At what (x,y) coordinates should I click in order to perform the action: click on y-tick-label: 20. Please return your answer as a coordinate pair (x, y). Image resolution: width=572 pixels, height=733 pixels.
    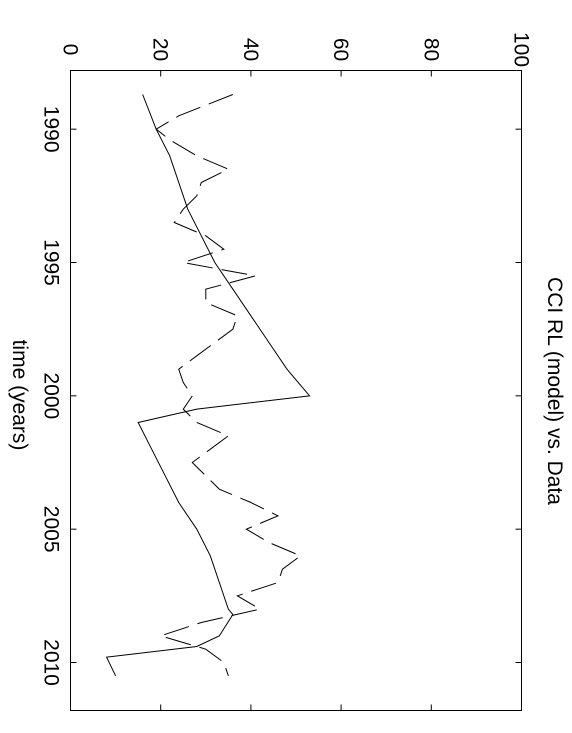
    Looking at the image, I should click on (160, 49).